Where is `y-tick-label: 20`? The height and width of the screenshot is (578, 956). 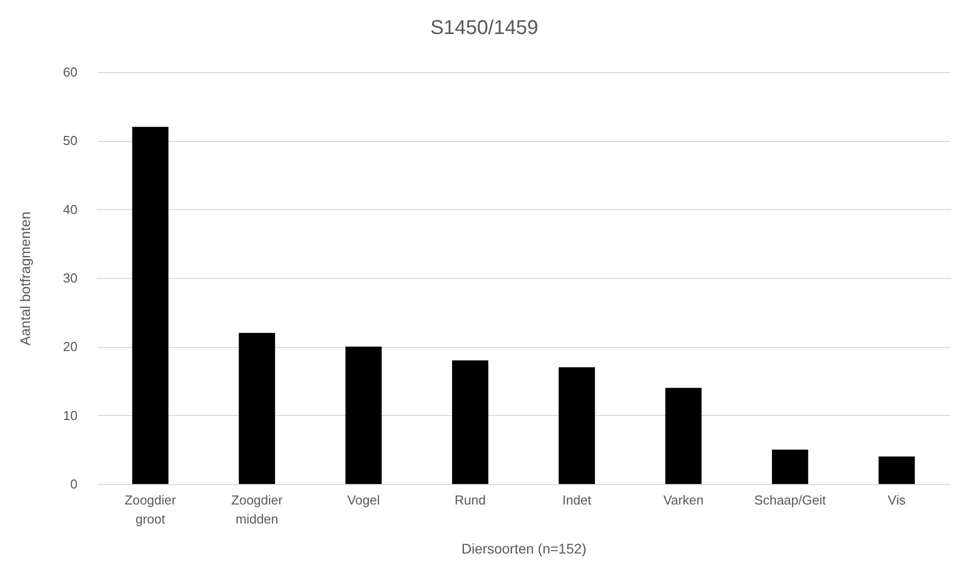 y-tick-label: 20 is located at coordinates (70, 346).